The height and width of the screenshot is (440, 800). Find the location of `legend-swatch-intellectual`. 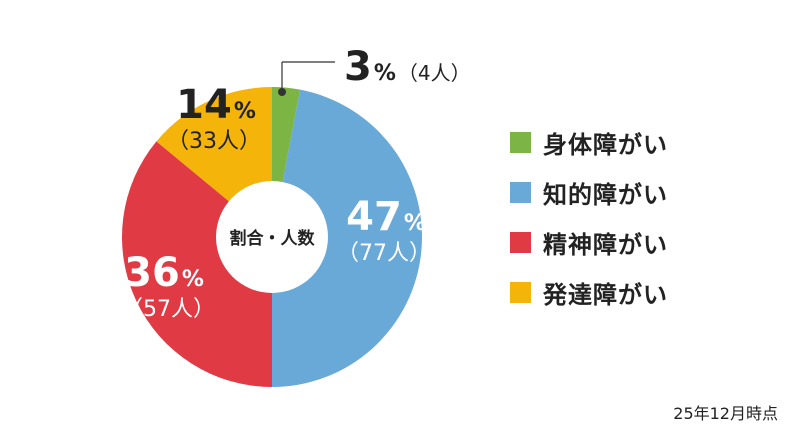

legend-swatch-intellectual is located at coordinates (520, 192).